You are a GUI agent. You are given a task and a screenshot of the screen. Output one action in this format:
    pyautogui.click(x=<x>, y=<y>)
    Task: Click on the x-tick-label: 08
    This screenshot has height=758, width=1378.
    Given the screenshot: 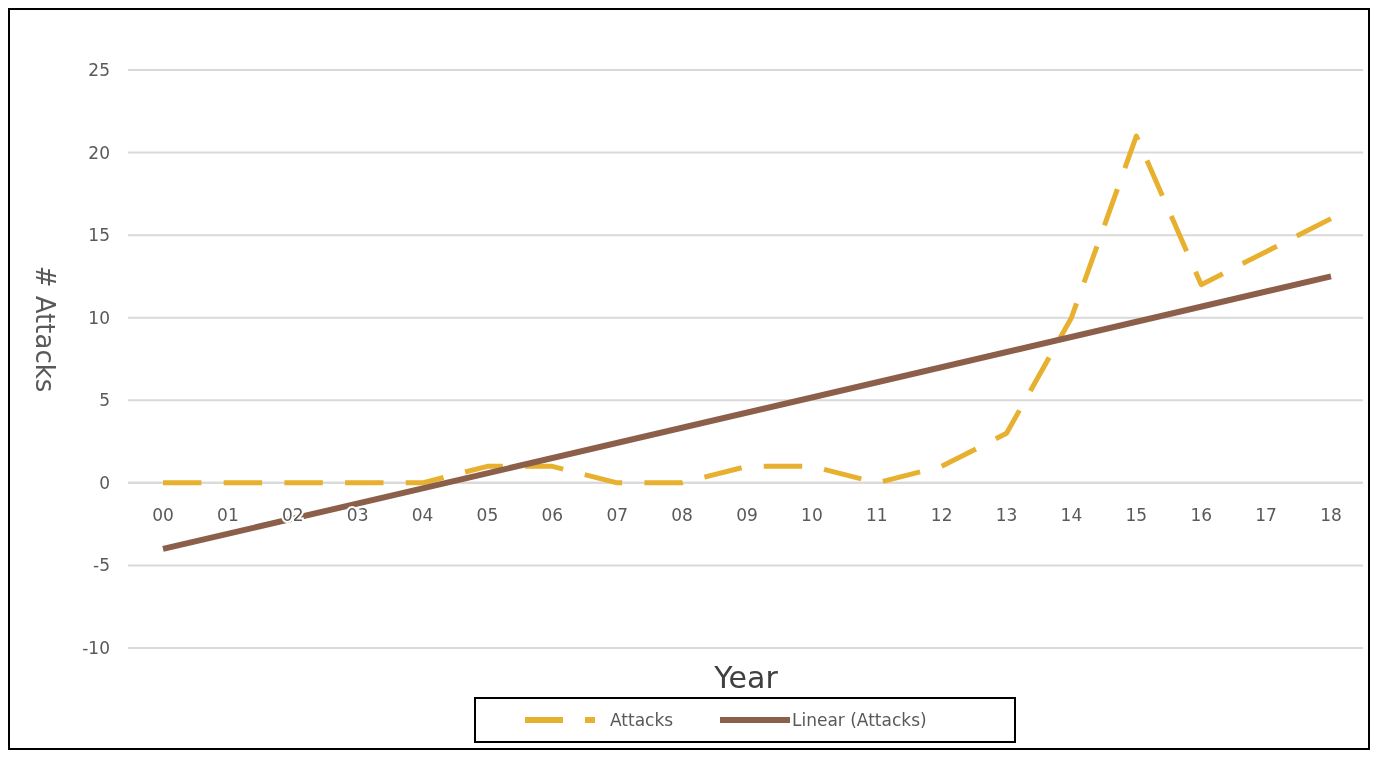 What is the action you would take?
    pyautogui.click(x=682, y=514)
    